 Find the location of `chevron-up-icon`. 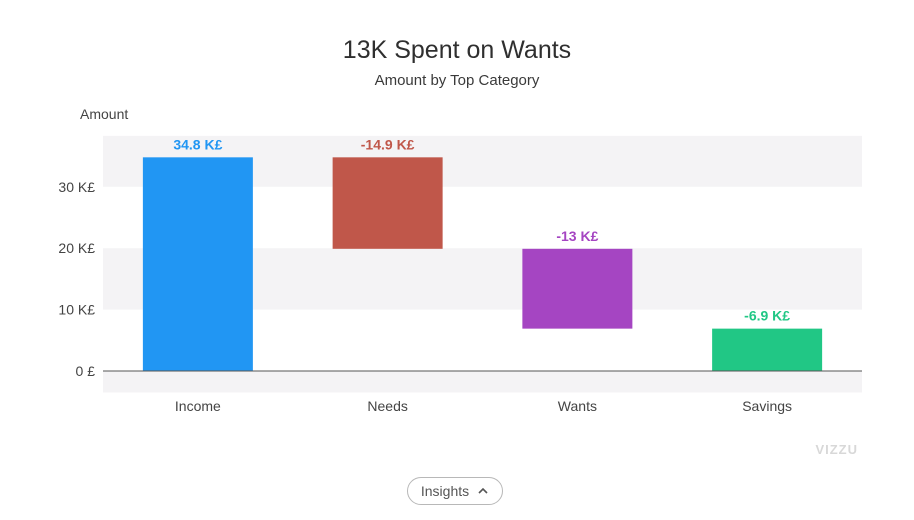

chevron-up-icon is located at coordinates (483, 490).